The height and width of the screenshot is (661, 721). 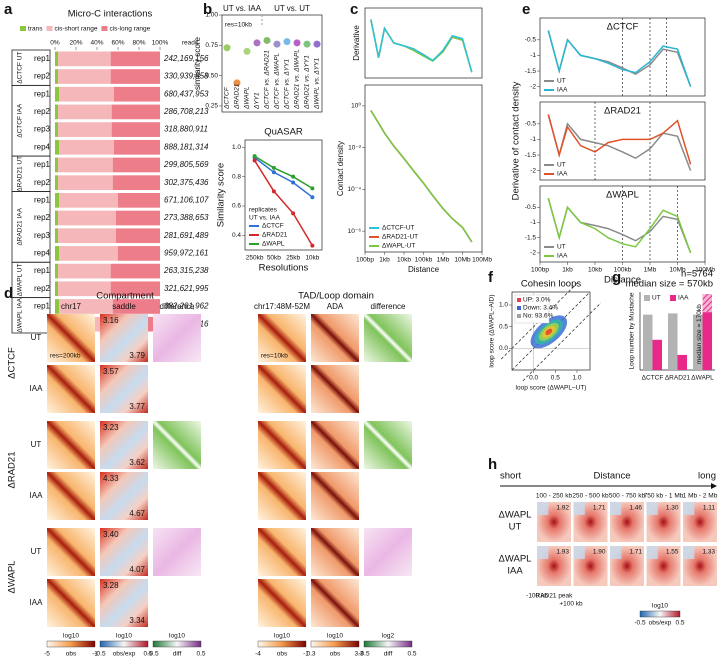 What do you see at coordinates (533, 170) in the screenshot?
I see `y-tick-label: -2` at bounding box center [533, 170].